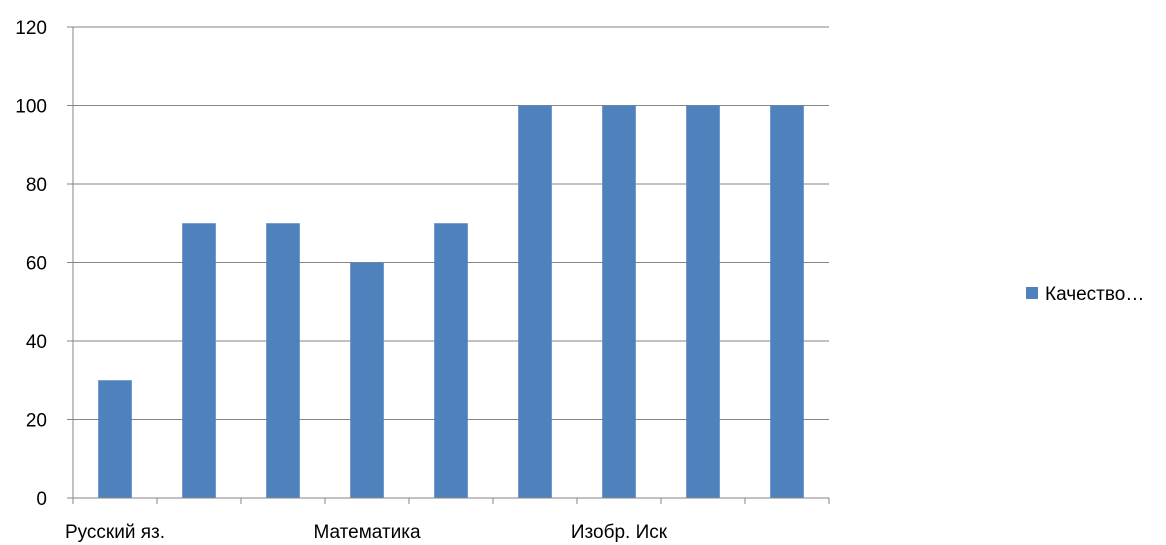 Image resolution: width=1166 pixels, height=545 pixels. Describe the element at coordinates (115, 532) in the screenshot. I see `x-tick-label: Русский яз.` at that location.